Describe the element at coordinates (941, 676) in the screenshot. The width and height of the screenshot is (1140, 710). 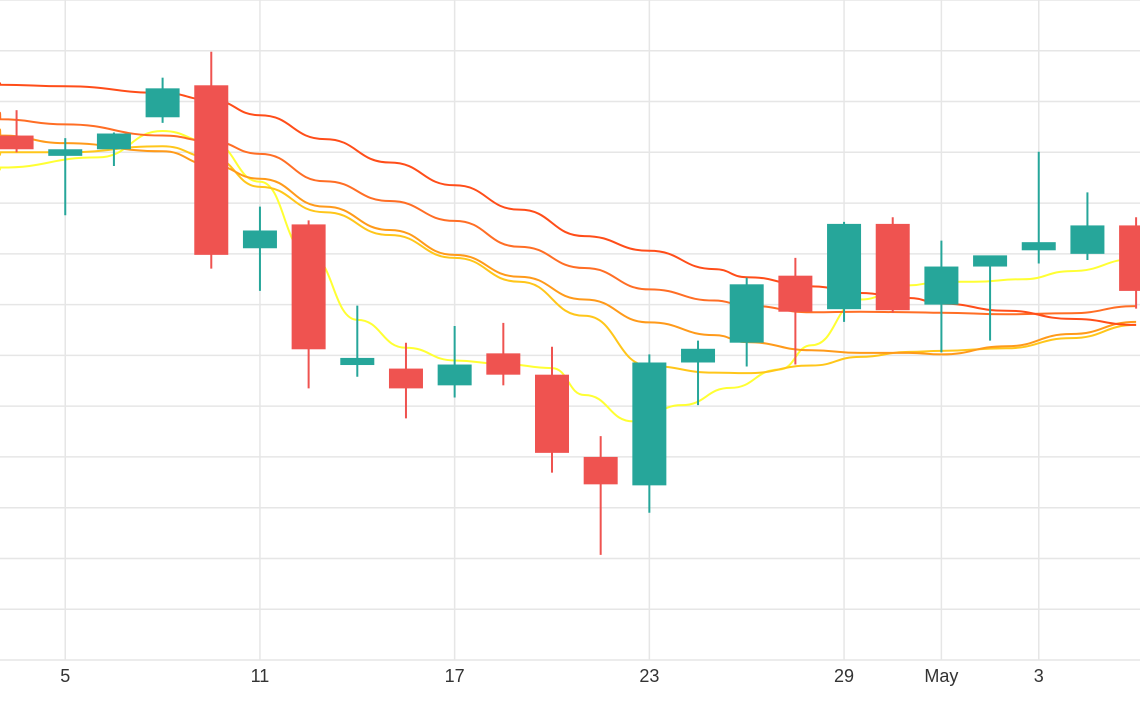
I see `x-tick-label: May` at that location.